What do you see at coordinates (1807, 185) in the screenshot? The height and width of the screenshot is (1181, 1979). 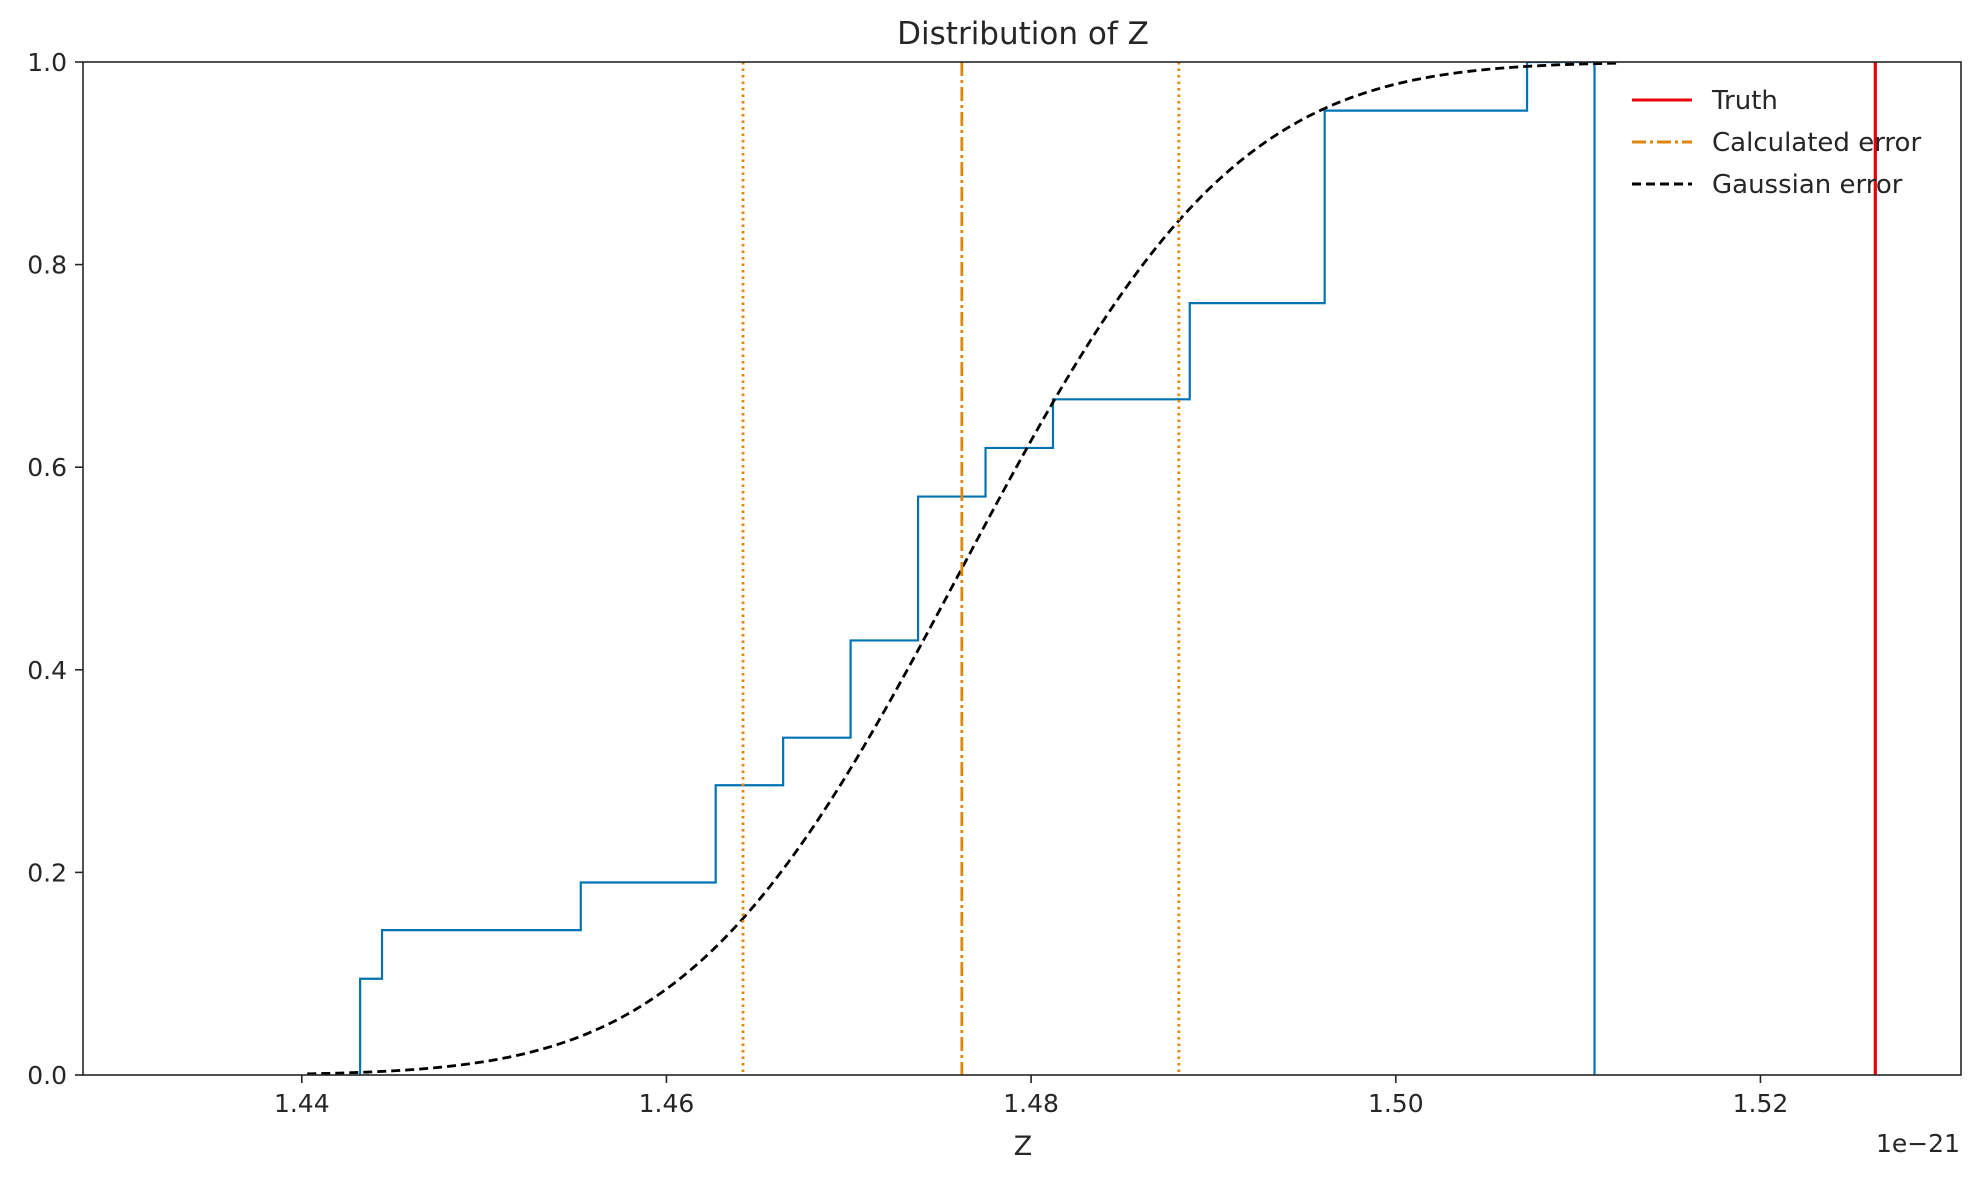 I see `legend-label: Gaussian error` at bounding box center [1807, 185].